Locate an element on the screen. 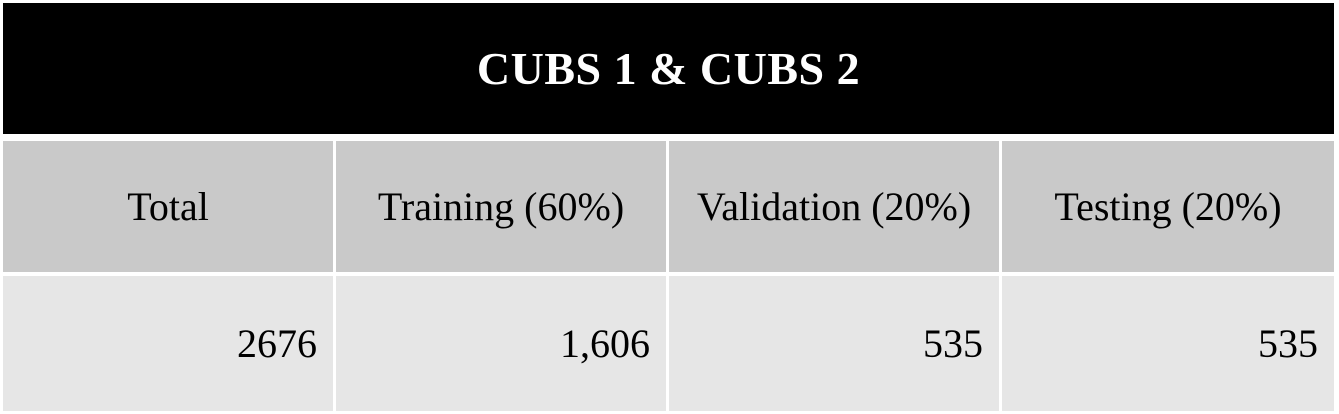  value-cell-training: 1,606 is located at coordinates (501, 343).